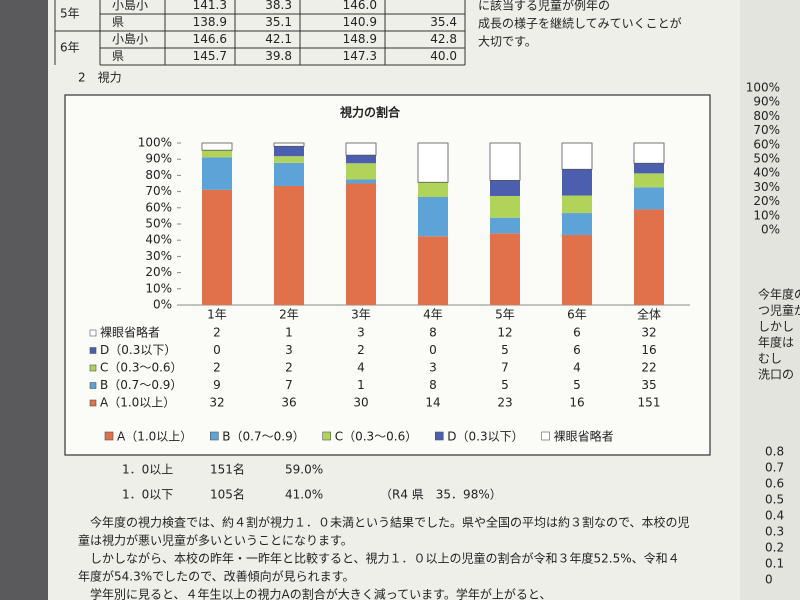 This screenshot has width=800, height=600. Describe the element at coordinates (158, 288) in the screenshot. I see `y-tick-label: 10%` at that location.